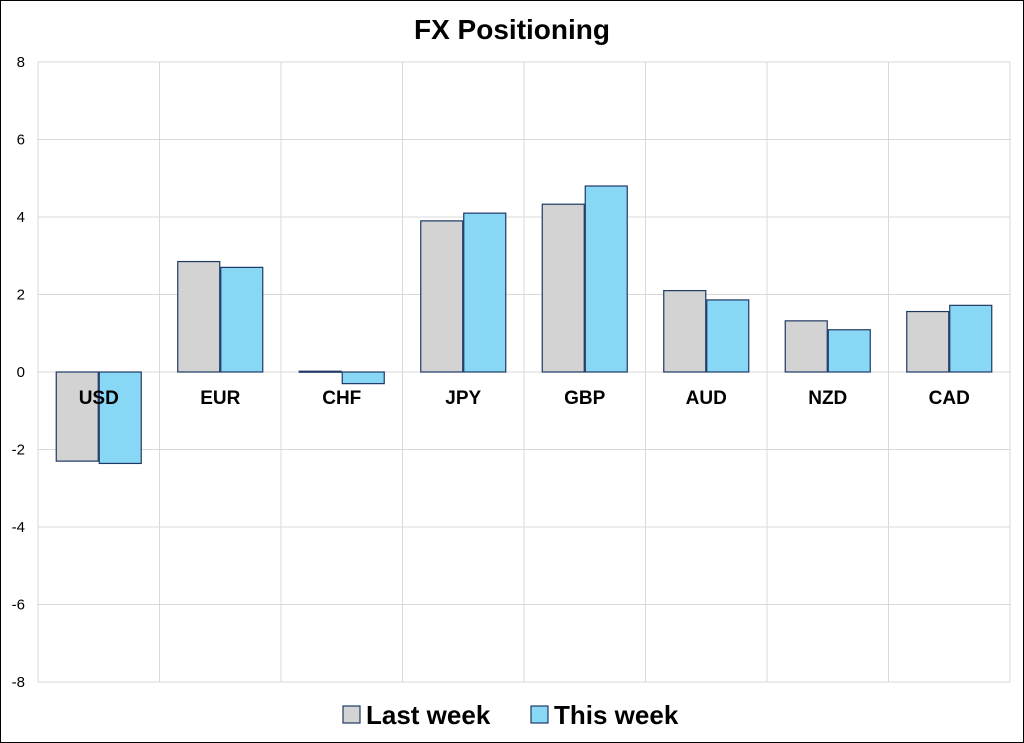 The width and height of the screenshot is (1024, 743). What do you see at coordinates (806, 346) in the screenshot?
I see `bar-nzd-last-week` at bounding box center [806, 346].